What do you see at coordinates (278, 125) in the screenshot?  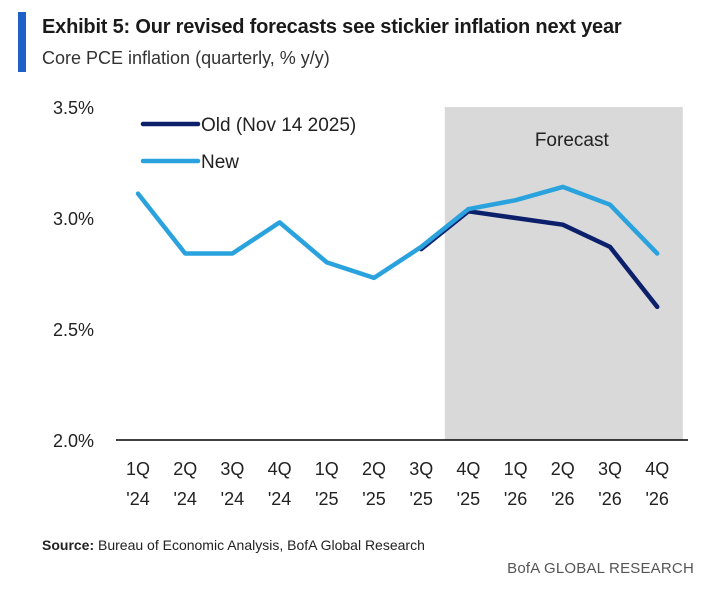 I see `legend-label-old: Old (Nov 14 2025)` at bounding box center [278, 125].